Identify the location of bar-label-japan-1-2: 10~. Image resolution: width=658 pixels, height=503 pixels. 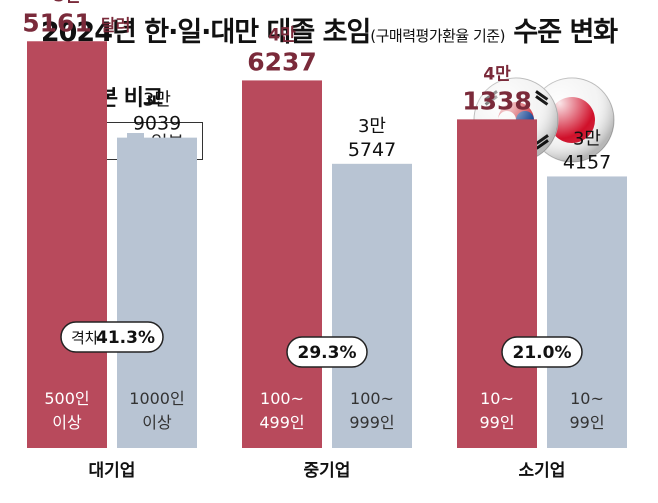
(587, 398).